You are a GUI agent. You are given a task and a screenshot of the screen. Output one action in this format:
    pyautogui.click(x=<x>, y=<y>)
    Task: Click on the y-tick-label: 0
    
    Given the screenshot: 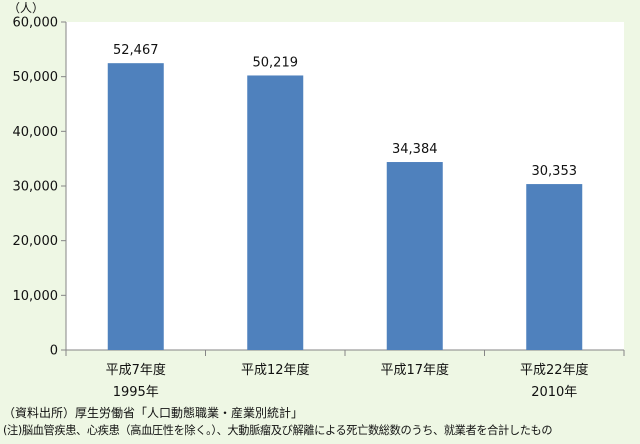 What is the action you would take?
    pyautogui.click(x=54, y=351)
    